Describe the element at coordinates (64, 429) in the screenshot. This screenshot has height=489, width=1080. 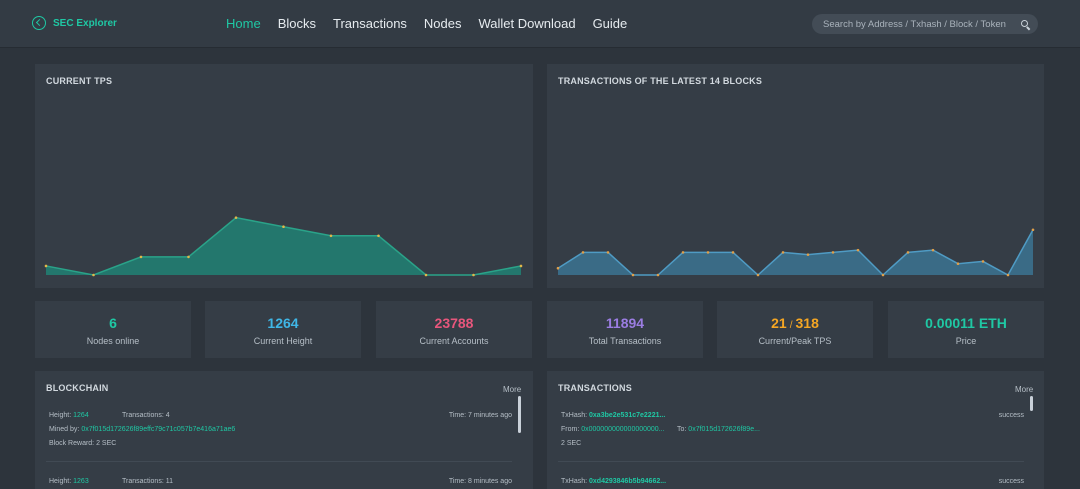
I see `miner-label: Mined by:` at that location.